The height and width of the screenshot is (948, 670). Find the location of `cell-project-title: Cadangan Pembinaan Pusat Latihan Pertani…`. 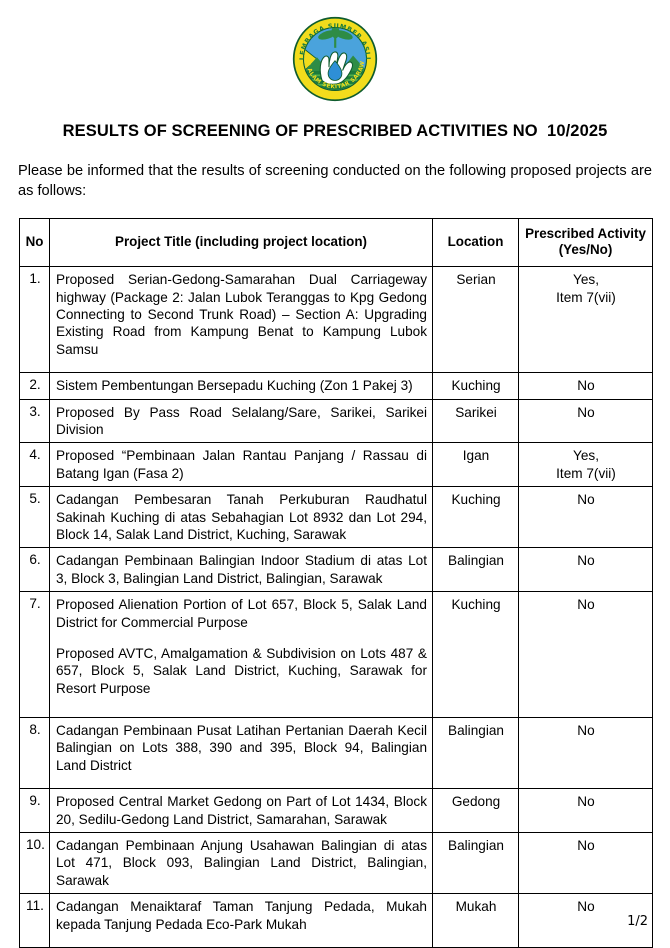

cell-project-title: Cadangan Pembinaan Pusat Latihan Pertani… is located at coordinates (241, 753).